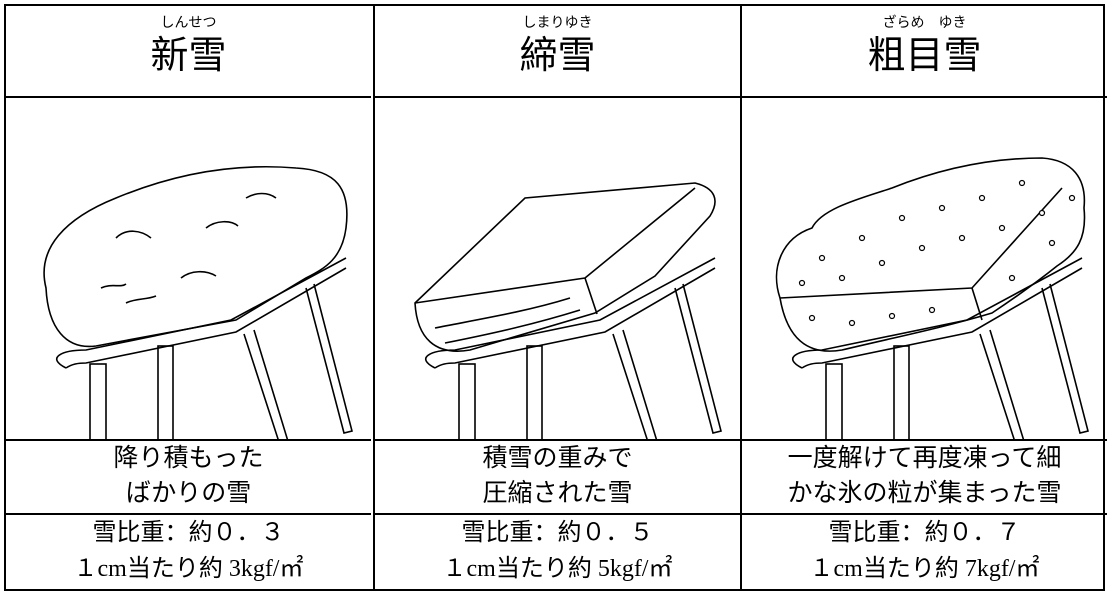 The width and height of the screenshot is (1107, 594). What do you see at coordinates (557, 552) in the screenshot?
I see `density-cell: 雪比重：約０．５ １cm当たり約 5kgf/㎡` at bounding box center [557, 552].